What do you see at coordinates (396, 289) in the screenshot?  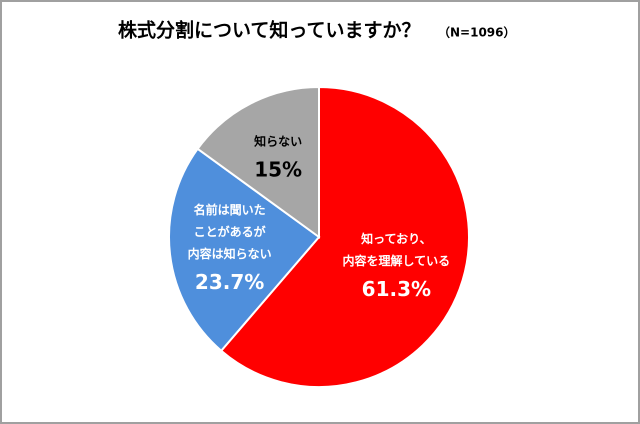 I see `value-label: 61.3%` at bounding box center [396, 289].